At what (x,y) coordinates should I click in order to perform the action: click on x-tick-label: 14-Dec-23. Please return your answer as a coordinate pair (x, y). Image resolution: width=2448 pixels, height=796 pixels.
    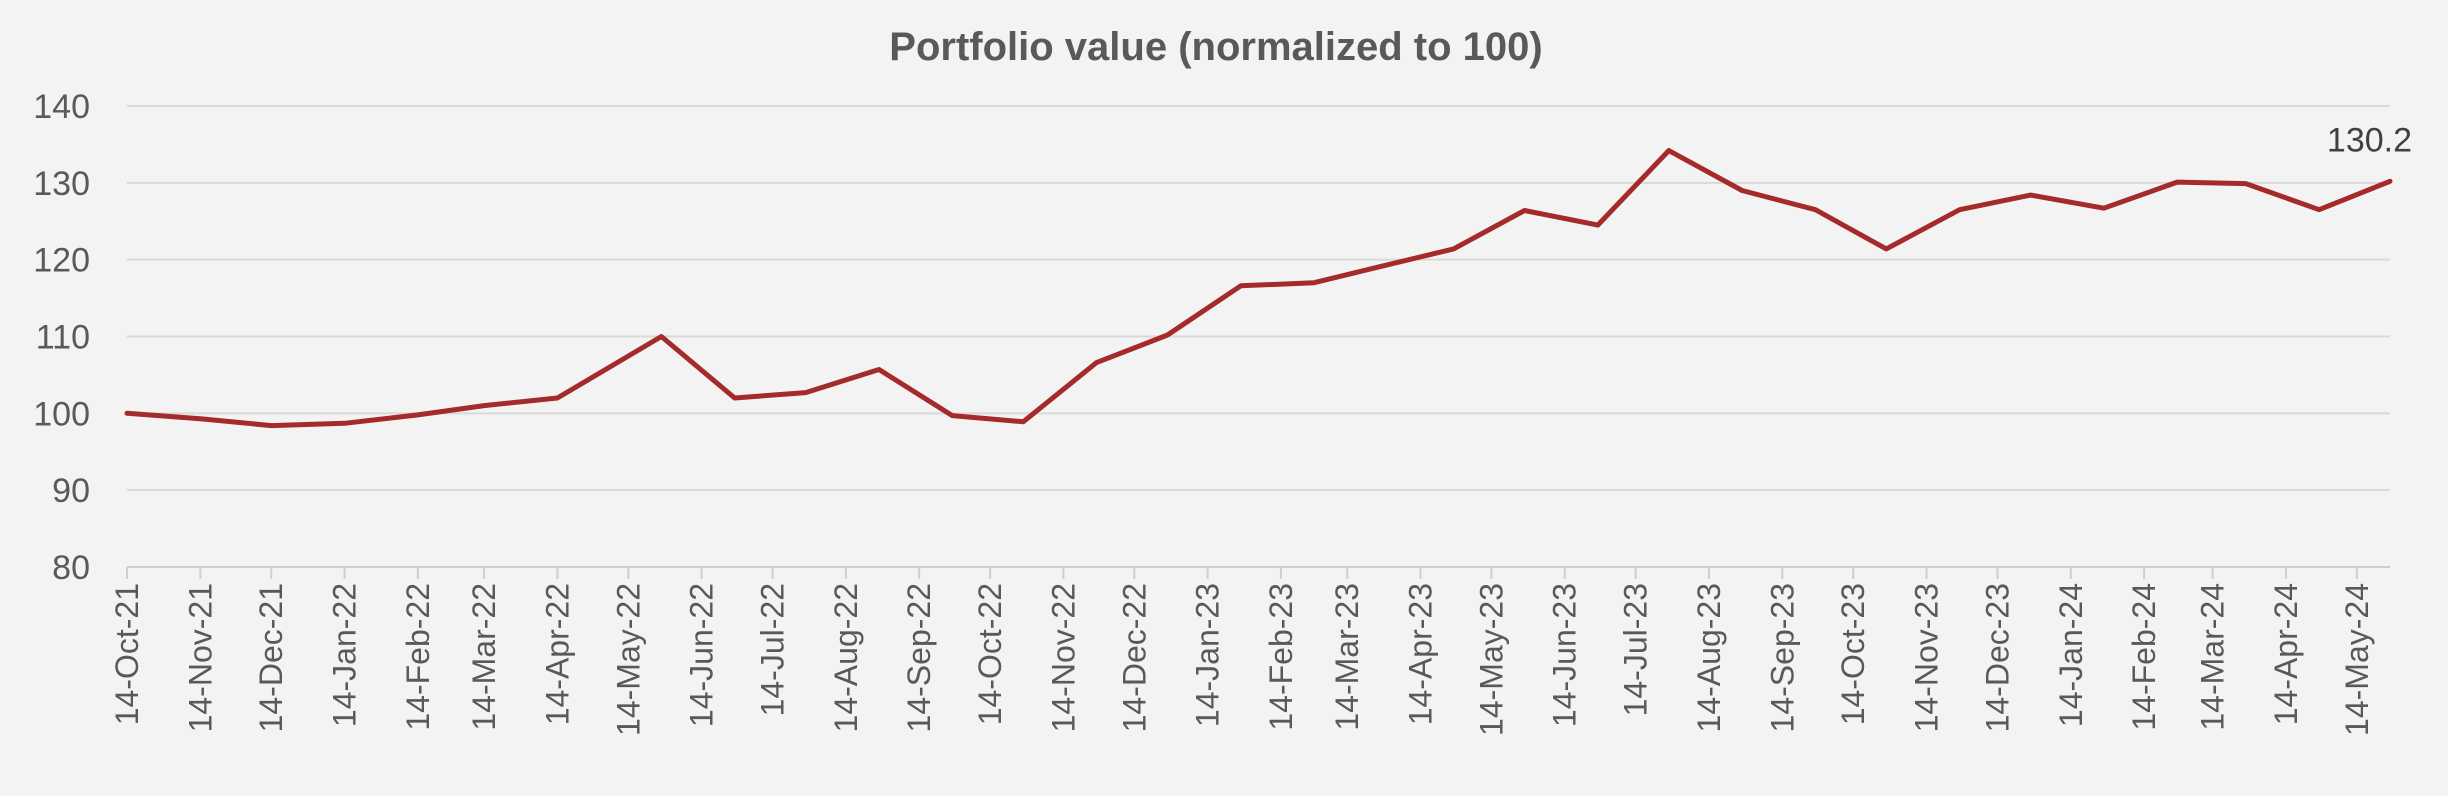
    Looking at the image, I should click on (1997, 657).